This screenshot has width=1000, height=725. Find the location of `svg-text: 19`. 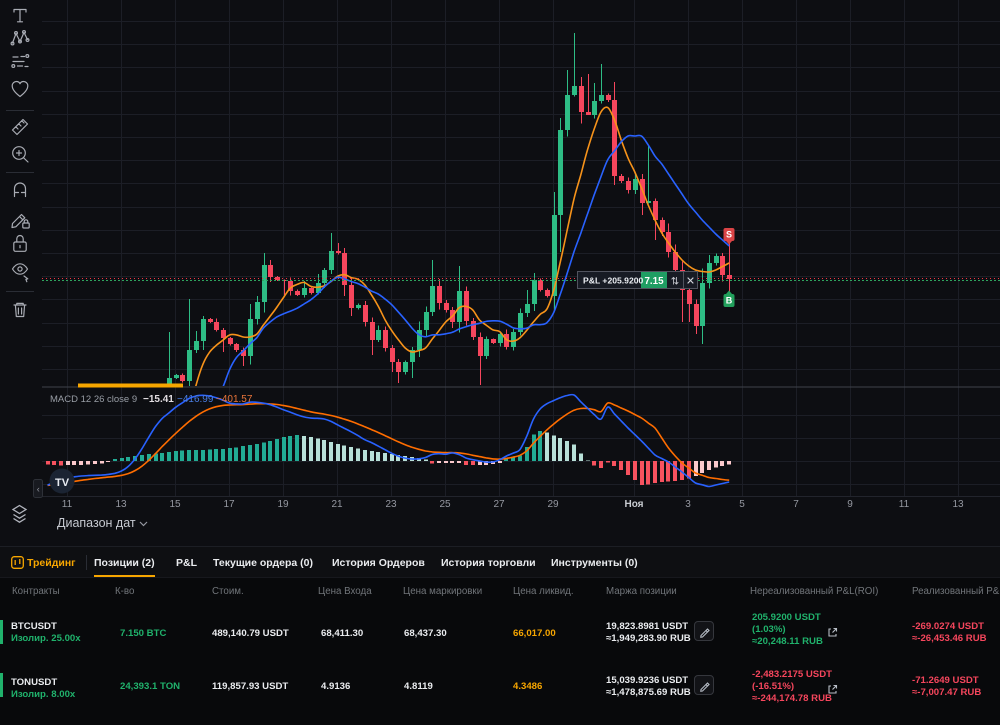

svg-text: 19 is located at coordinates (283, 504).